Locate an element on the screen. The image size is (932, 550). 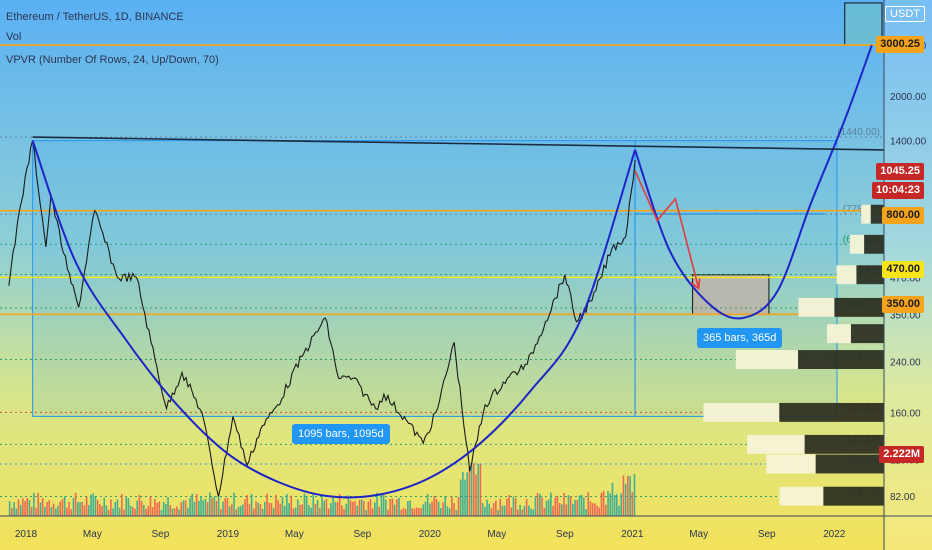
target-zone-box is located at coordinates (863, 24).